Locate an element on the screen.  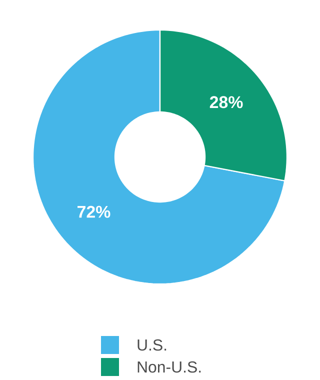
data-label: 28% is located at coordinates (226, 102).